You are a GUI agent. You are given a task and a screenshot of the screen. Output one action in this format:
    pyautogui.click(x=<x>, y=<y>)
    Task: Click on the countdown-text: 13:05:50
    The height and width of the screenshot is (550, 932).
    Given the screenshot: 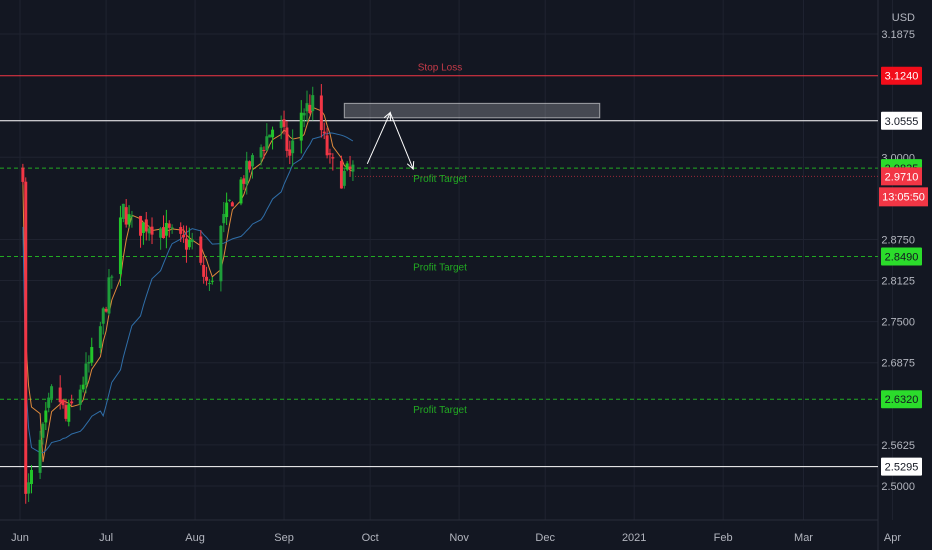 What is the action you would take?
    pyautogui.click(x=903, y=197)
    